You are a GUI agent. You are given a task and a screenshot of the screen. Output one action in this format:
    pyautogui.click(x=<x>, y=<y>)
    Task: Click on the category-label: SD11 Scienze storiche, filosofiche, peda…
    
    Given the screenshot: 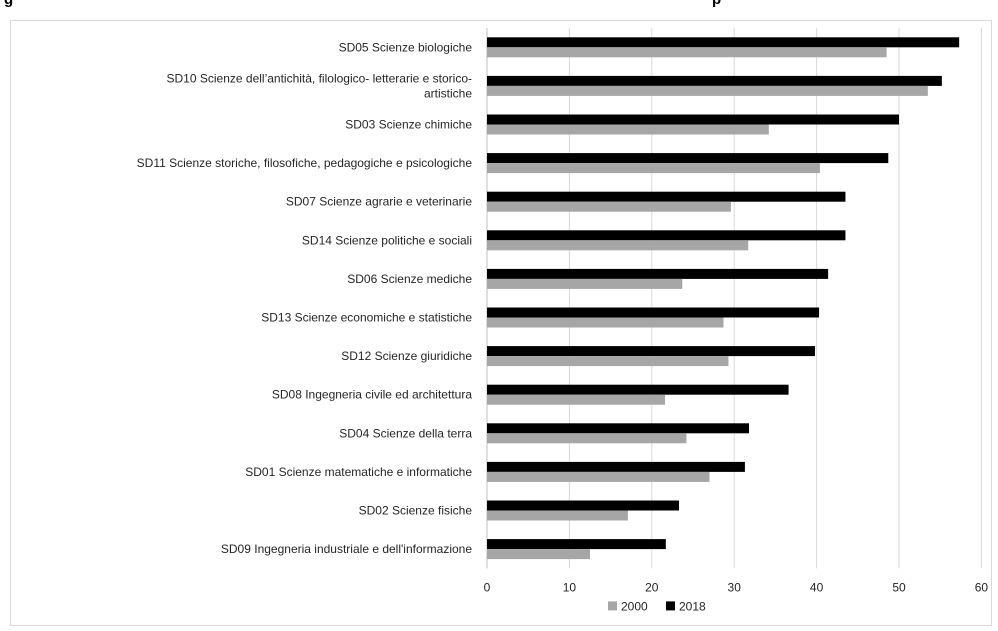 What is the action you would take?
    pyautogui.click(x=305, y=163)
    